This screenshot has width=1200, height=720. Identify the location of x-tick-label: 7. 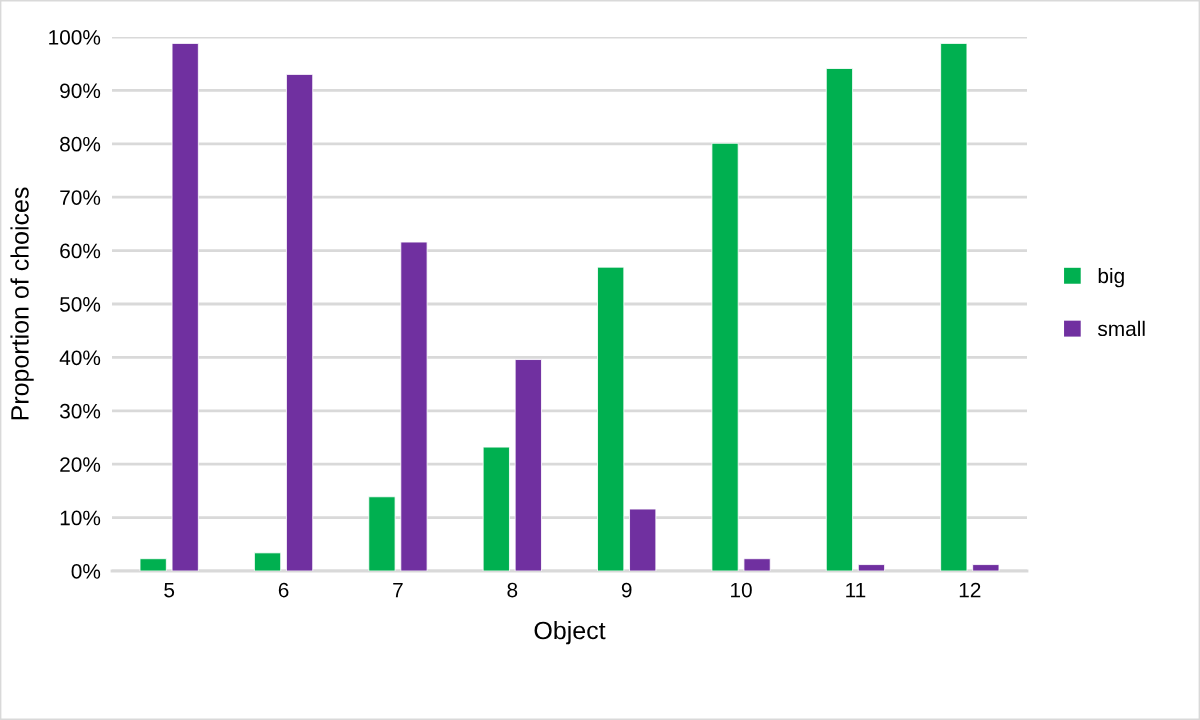
(398, 590).